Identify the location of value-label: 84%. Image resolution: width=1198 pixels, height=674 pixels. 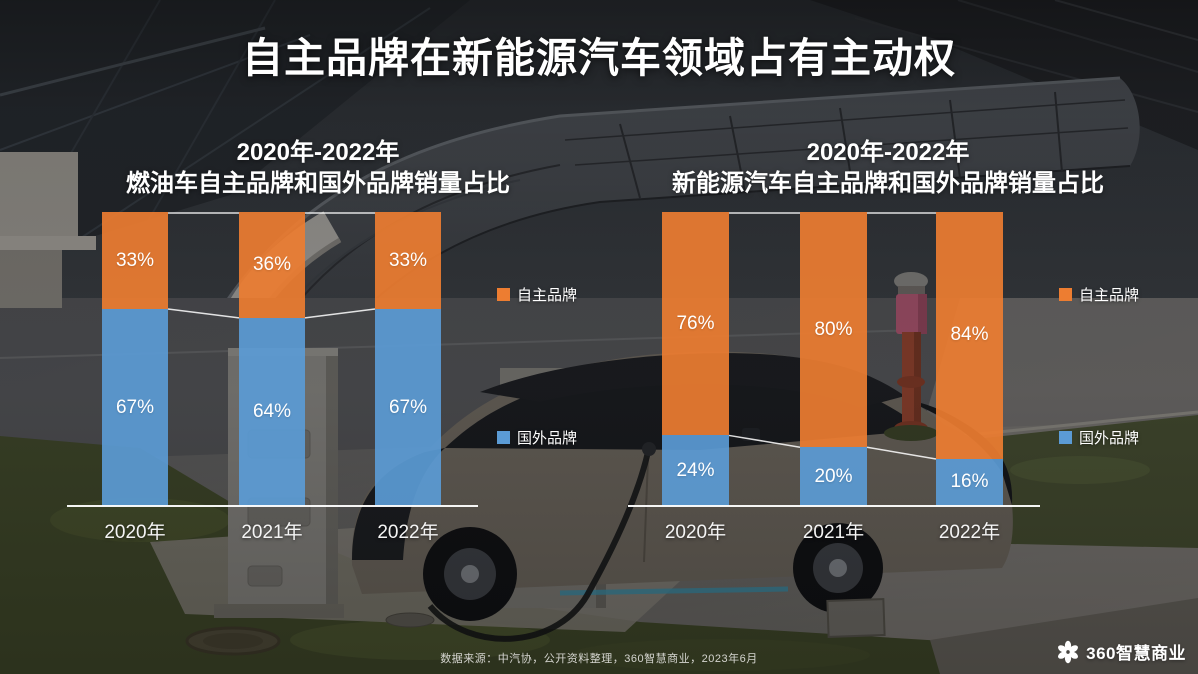
(969, 335).